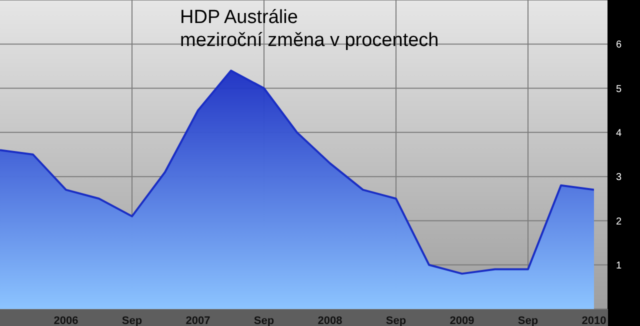 Image resolution: width=640 pixels, height=326 pixels. What do you see at coordinates (619, 266) in the screenshot?
I see `y-tick-label: 1` at bounding box center [619, 266].